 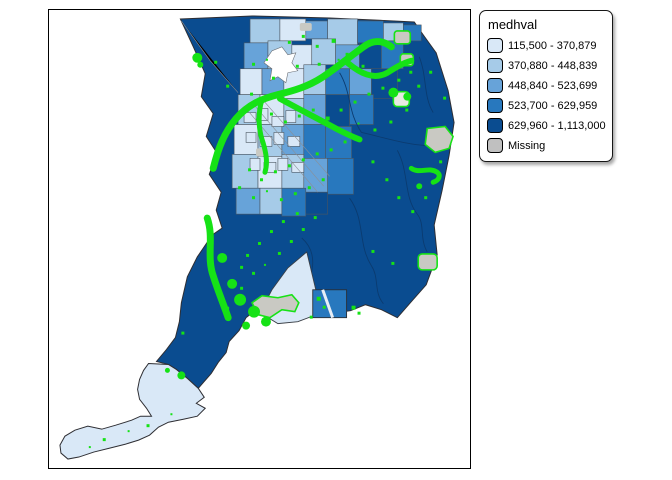 I want to click on legend-item: 523,700 - 629,959, so click(x=546, y=105).